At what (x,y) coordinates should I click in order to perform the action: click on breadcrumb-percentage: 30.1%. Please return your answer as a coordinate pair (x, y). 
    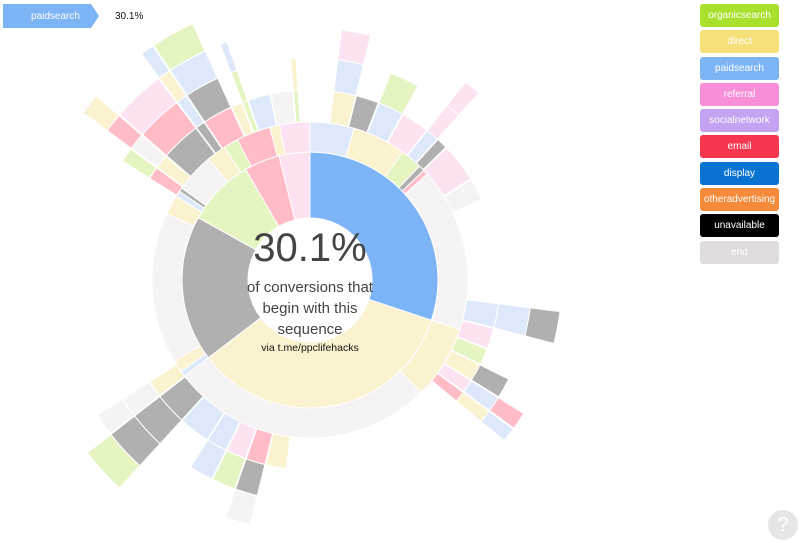
    Looking at the image, I should click on (129, 16).